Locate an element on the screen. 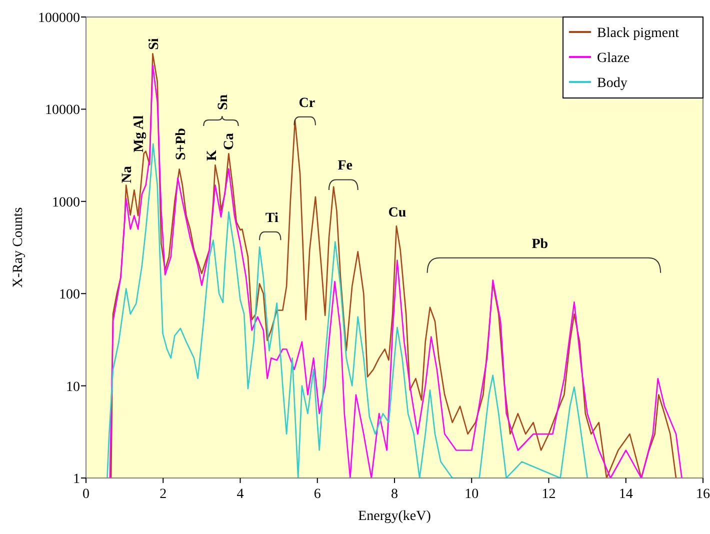  annotation: Si is located at coordinates (154, 44).